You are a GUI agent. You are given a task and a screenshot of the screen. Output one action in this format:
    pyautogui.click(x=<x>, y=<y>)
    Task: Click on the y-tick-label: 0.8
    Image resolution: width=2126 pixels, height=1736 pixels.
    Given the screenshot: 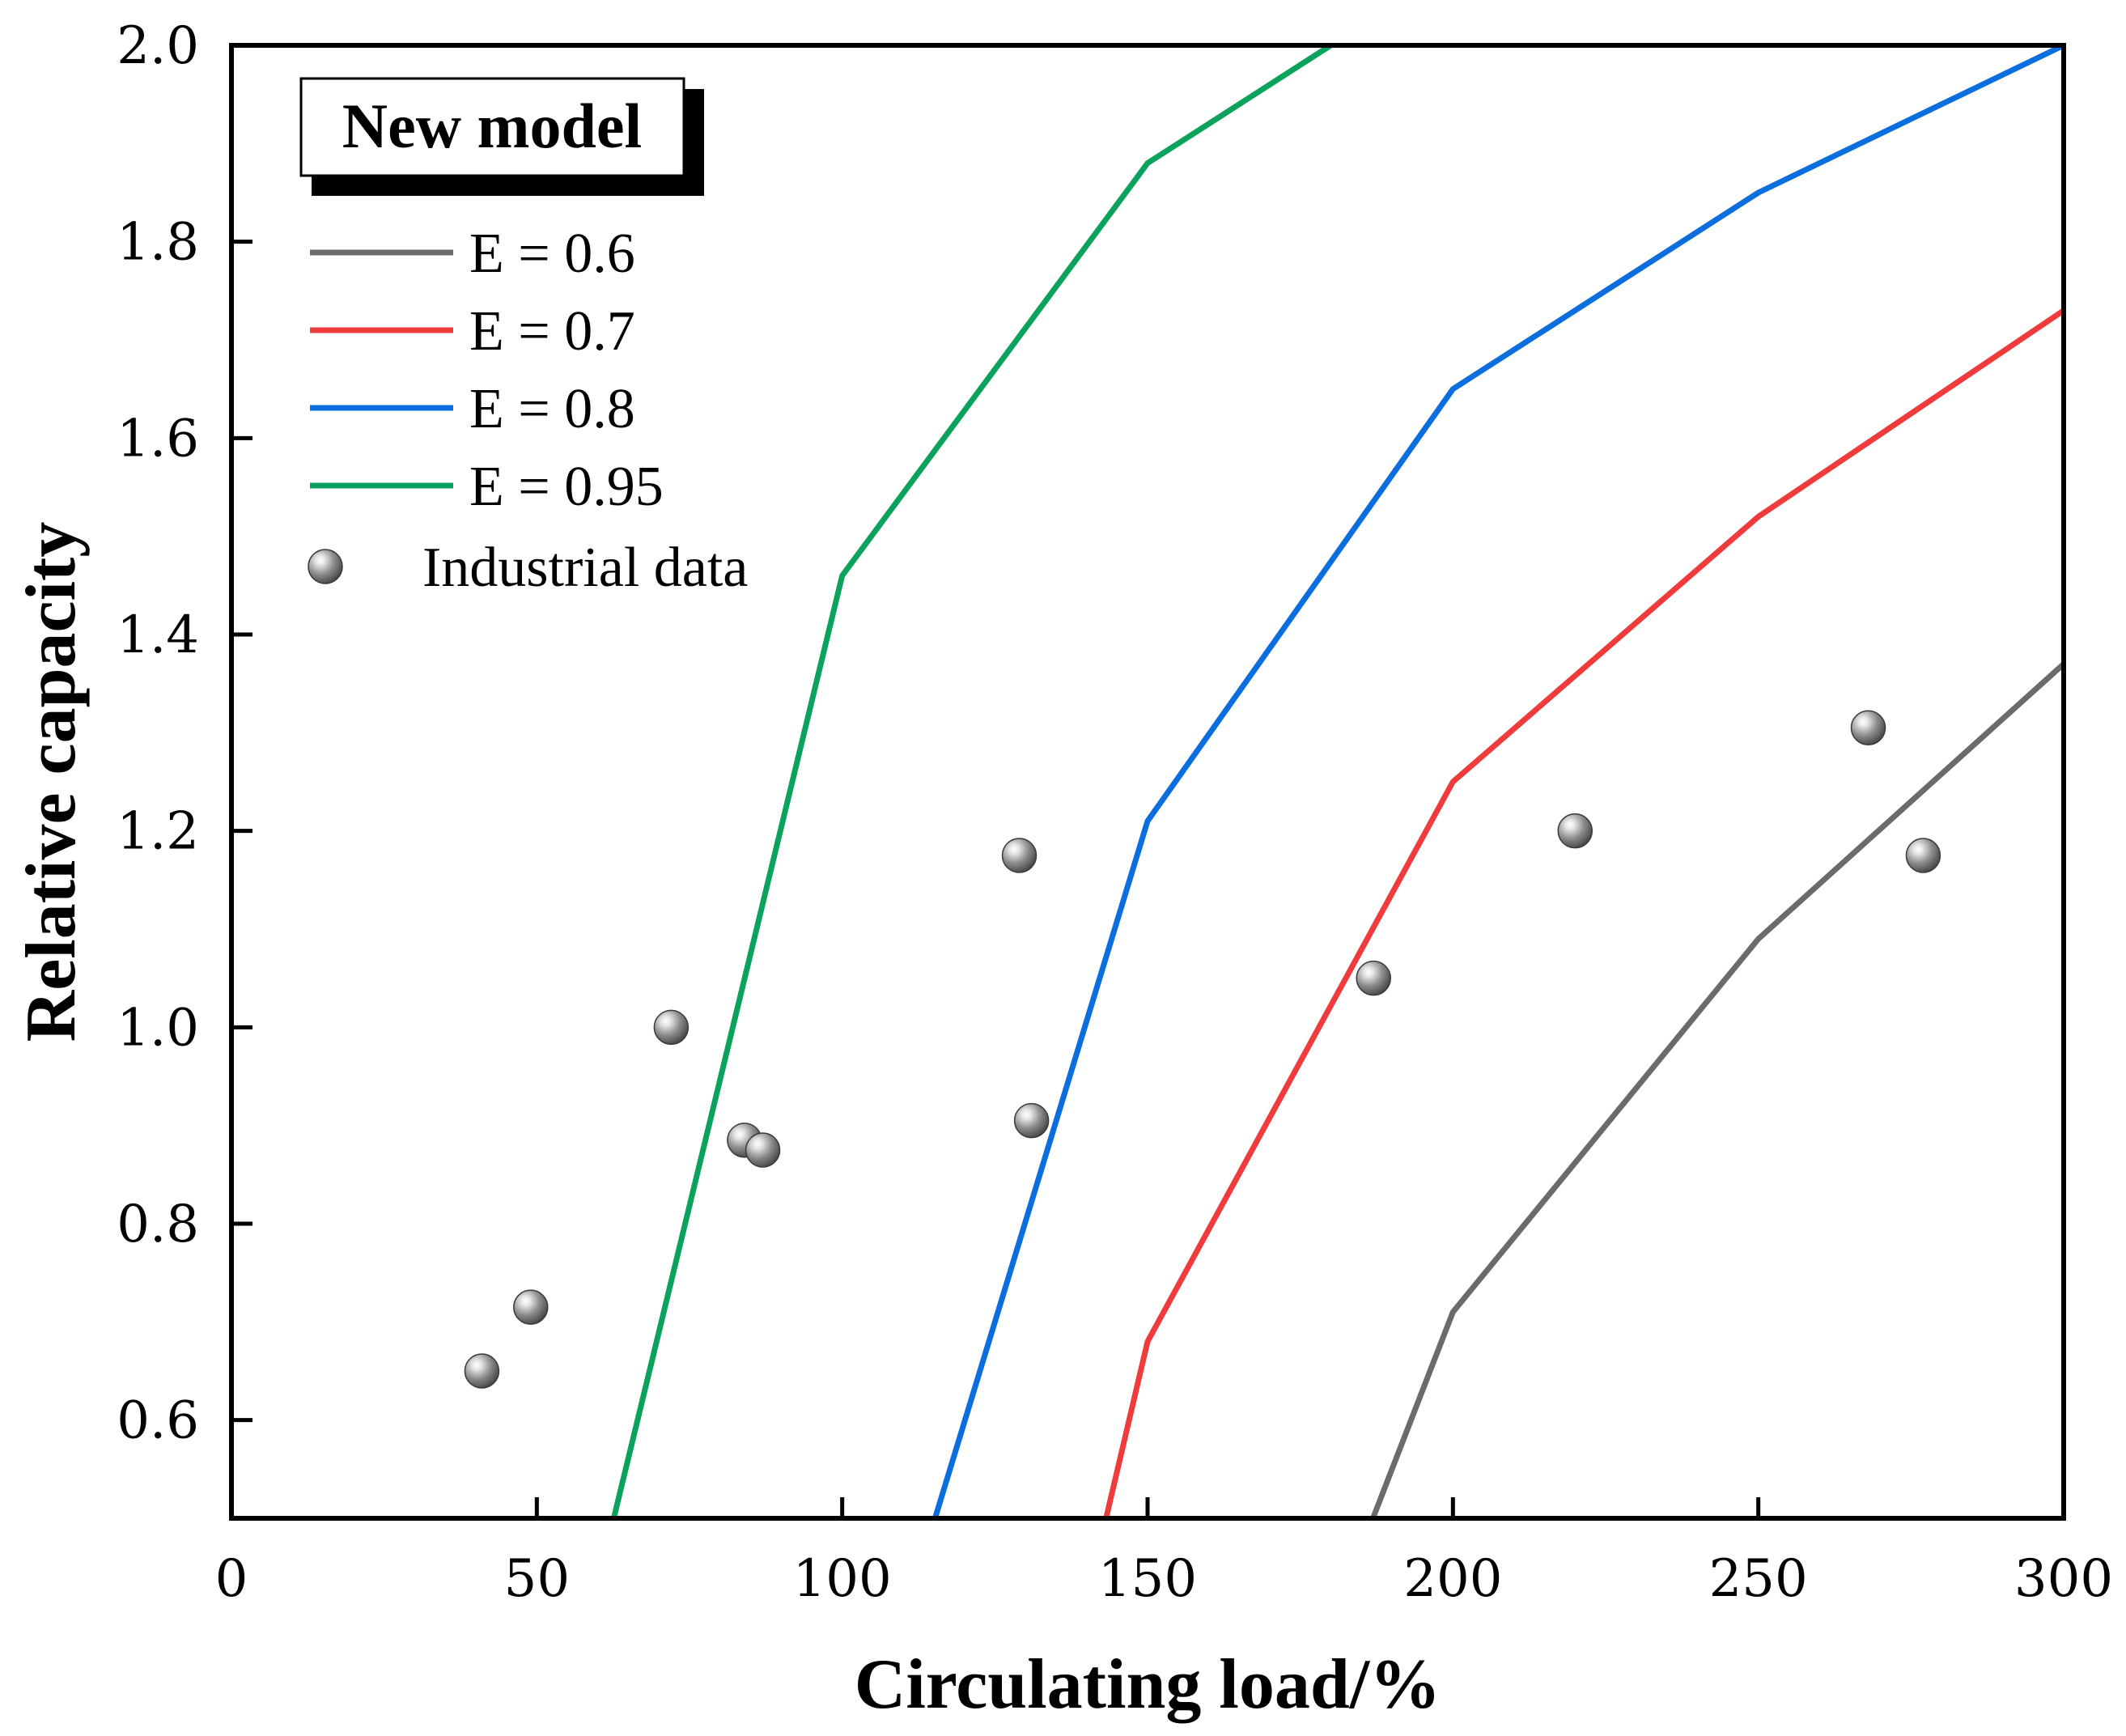 What is the action you would take?
    pyautogui.click(x=158, y=1224)
    